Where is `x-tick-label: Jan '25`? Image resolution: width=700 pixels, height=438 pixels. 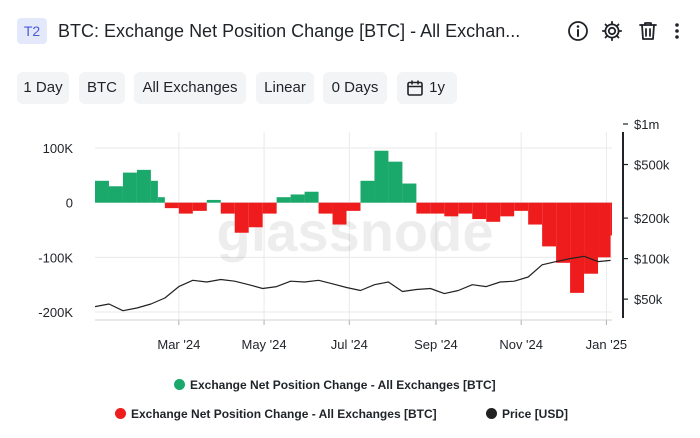
x-tick-label: Jan '25 is located at coordinates (607, 344).